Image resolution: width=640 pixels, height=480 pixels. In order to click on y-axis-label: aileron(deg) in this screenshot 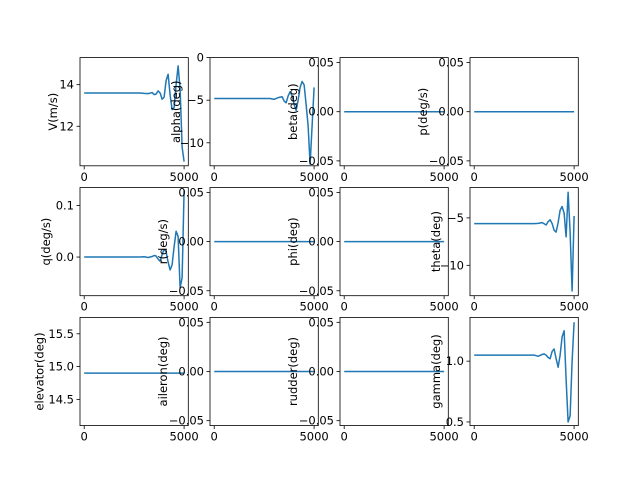, I will do `click(163, 372)`.